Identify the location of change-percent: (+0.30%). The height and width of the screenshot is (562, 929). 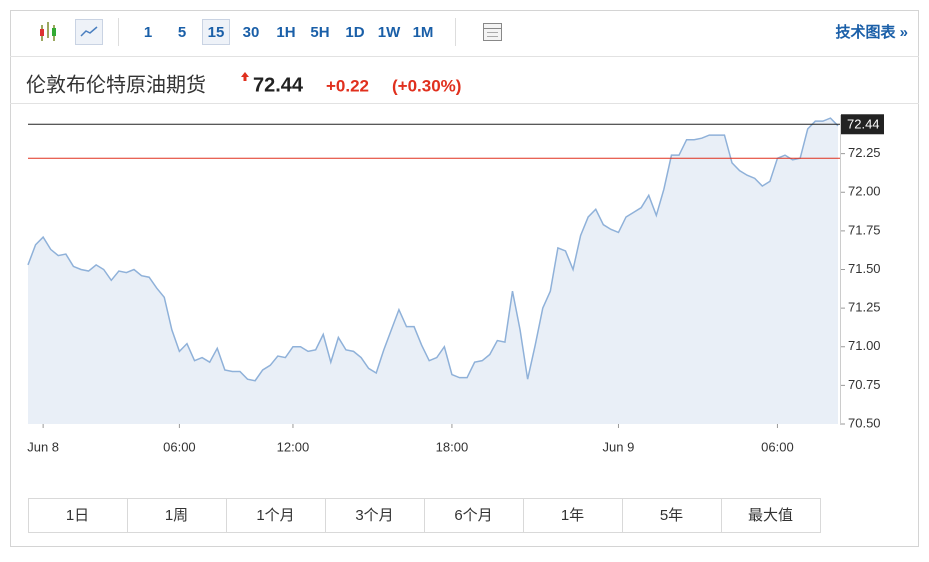
(426, 85).